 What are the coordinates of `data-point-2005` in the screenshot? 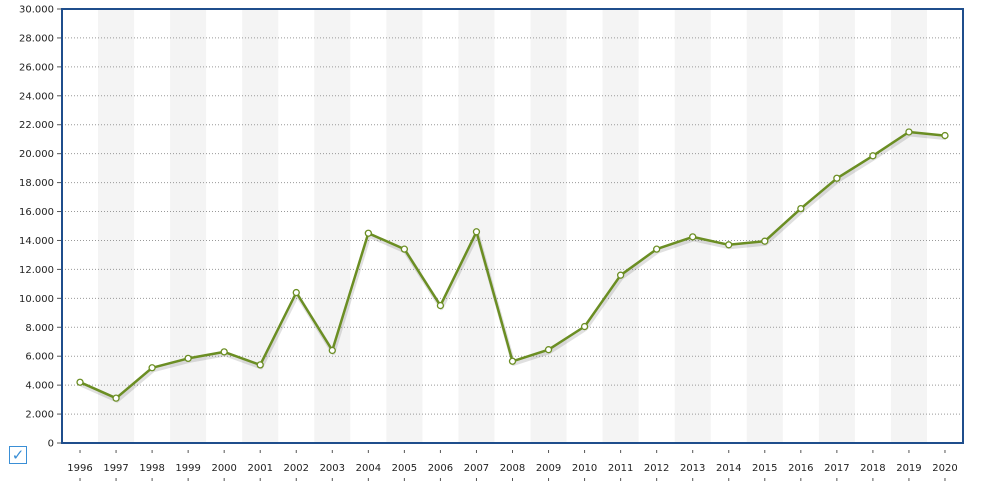 It's located at (404, 249).